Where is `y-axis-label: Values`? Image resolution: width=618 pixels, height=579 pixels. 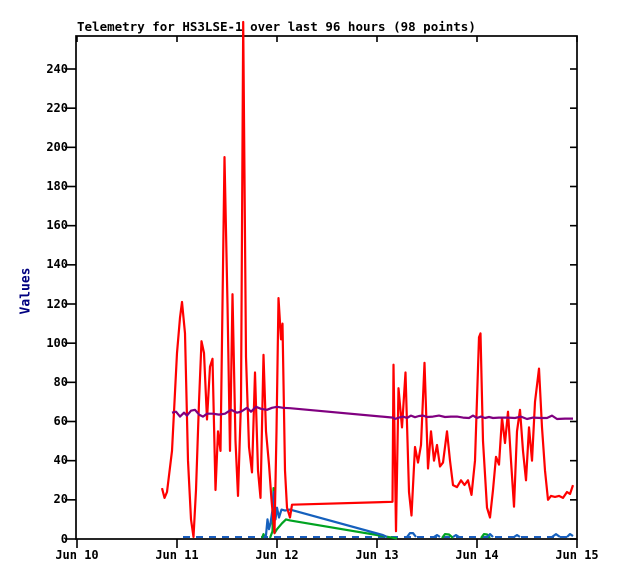 y-axis-label: Values is located at coordinates (26, 291).